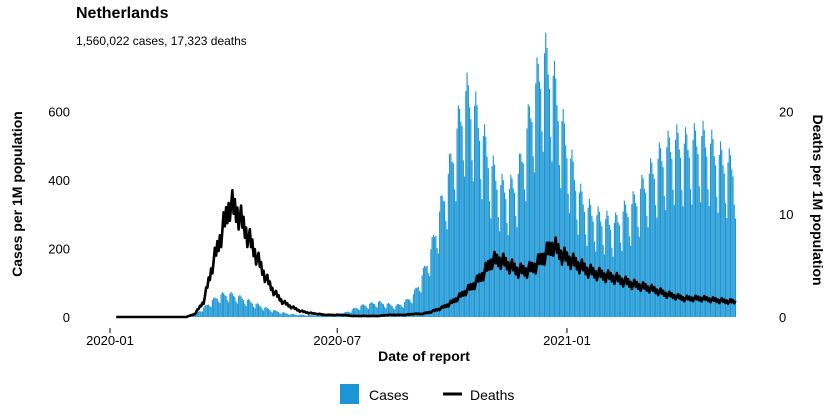  What do you see at coordinates (337, 340) in the screenshot?
I see `x-tick-label: 2020-07` at bounding box center [337, 340].